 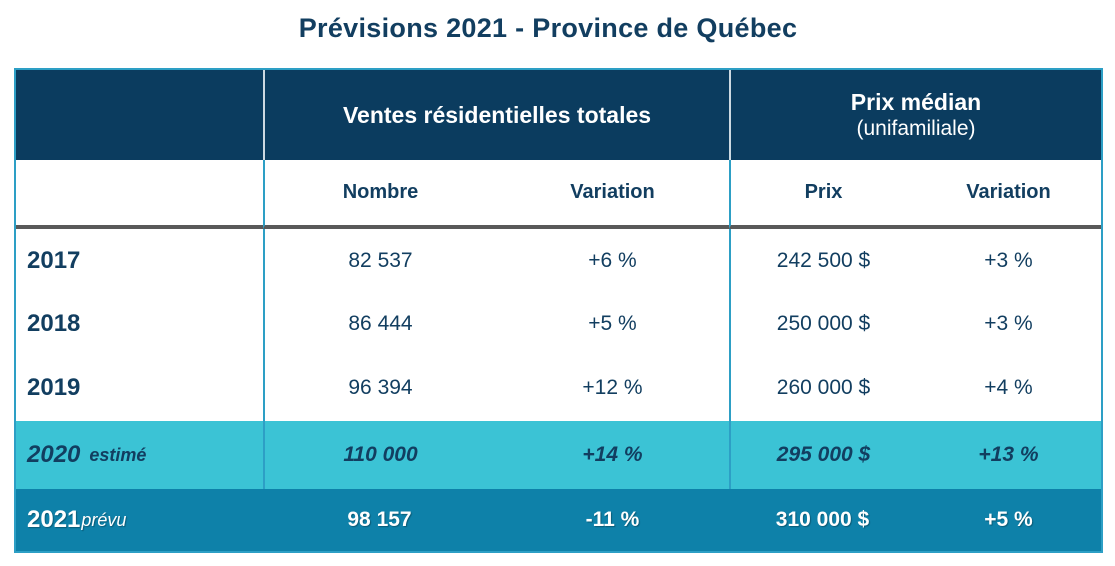 I want to click on row-2020-nombre: 110 000, so click(x=379, y=455).